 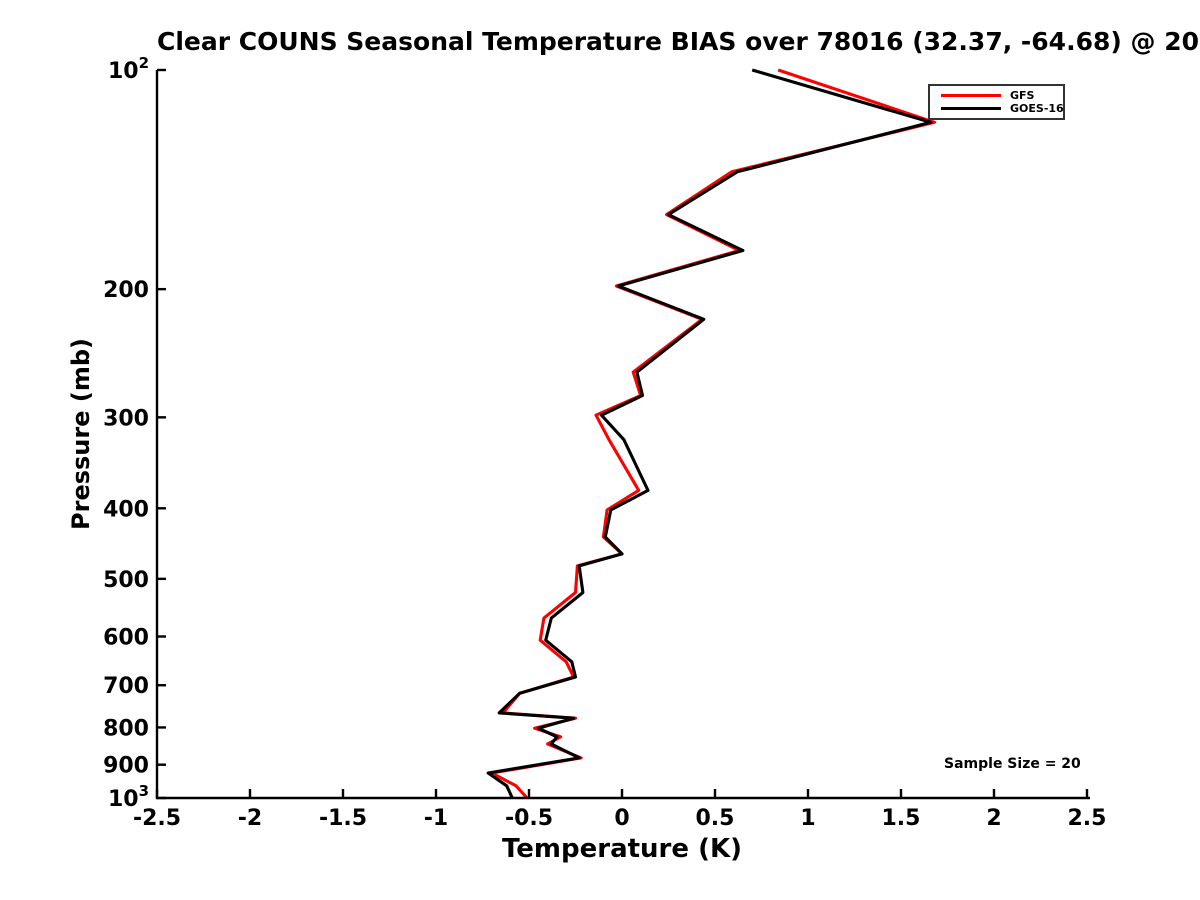 I want to click on x-tick-label: -2.5, so click(x=157, y=818).